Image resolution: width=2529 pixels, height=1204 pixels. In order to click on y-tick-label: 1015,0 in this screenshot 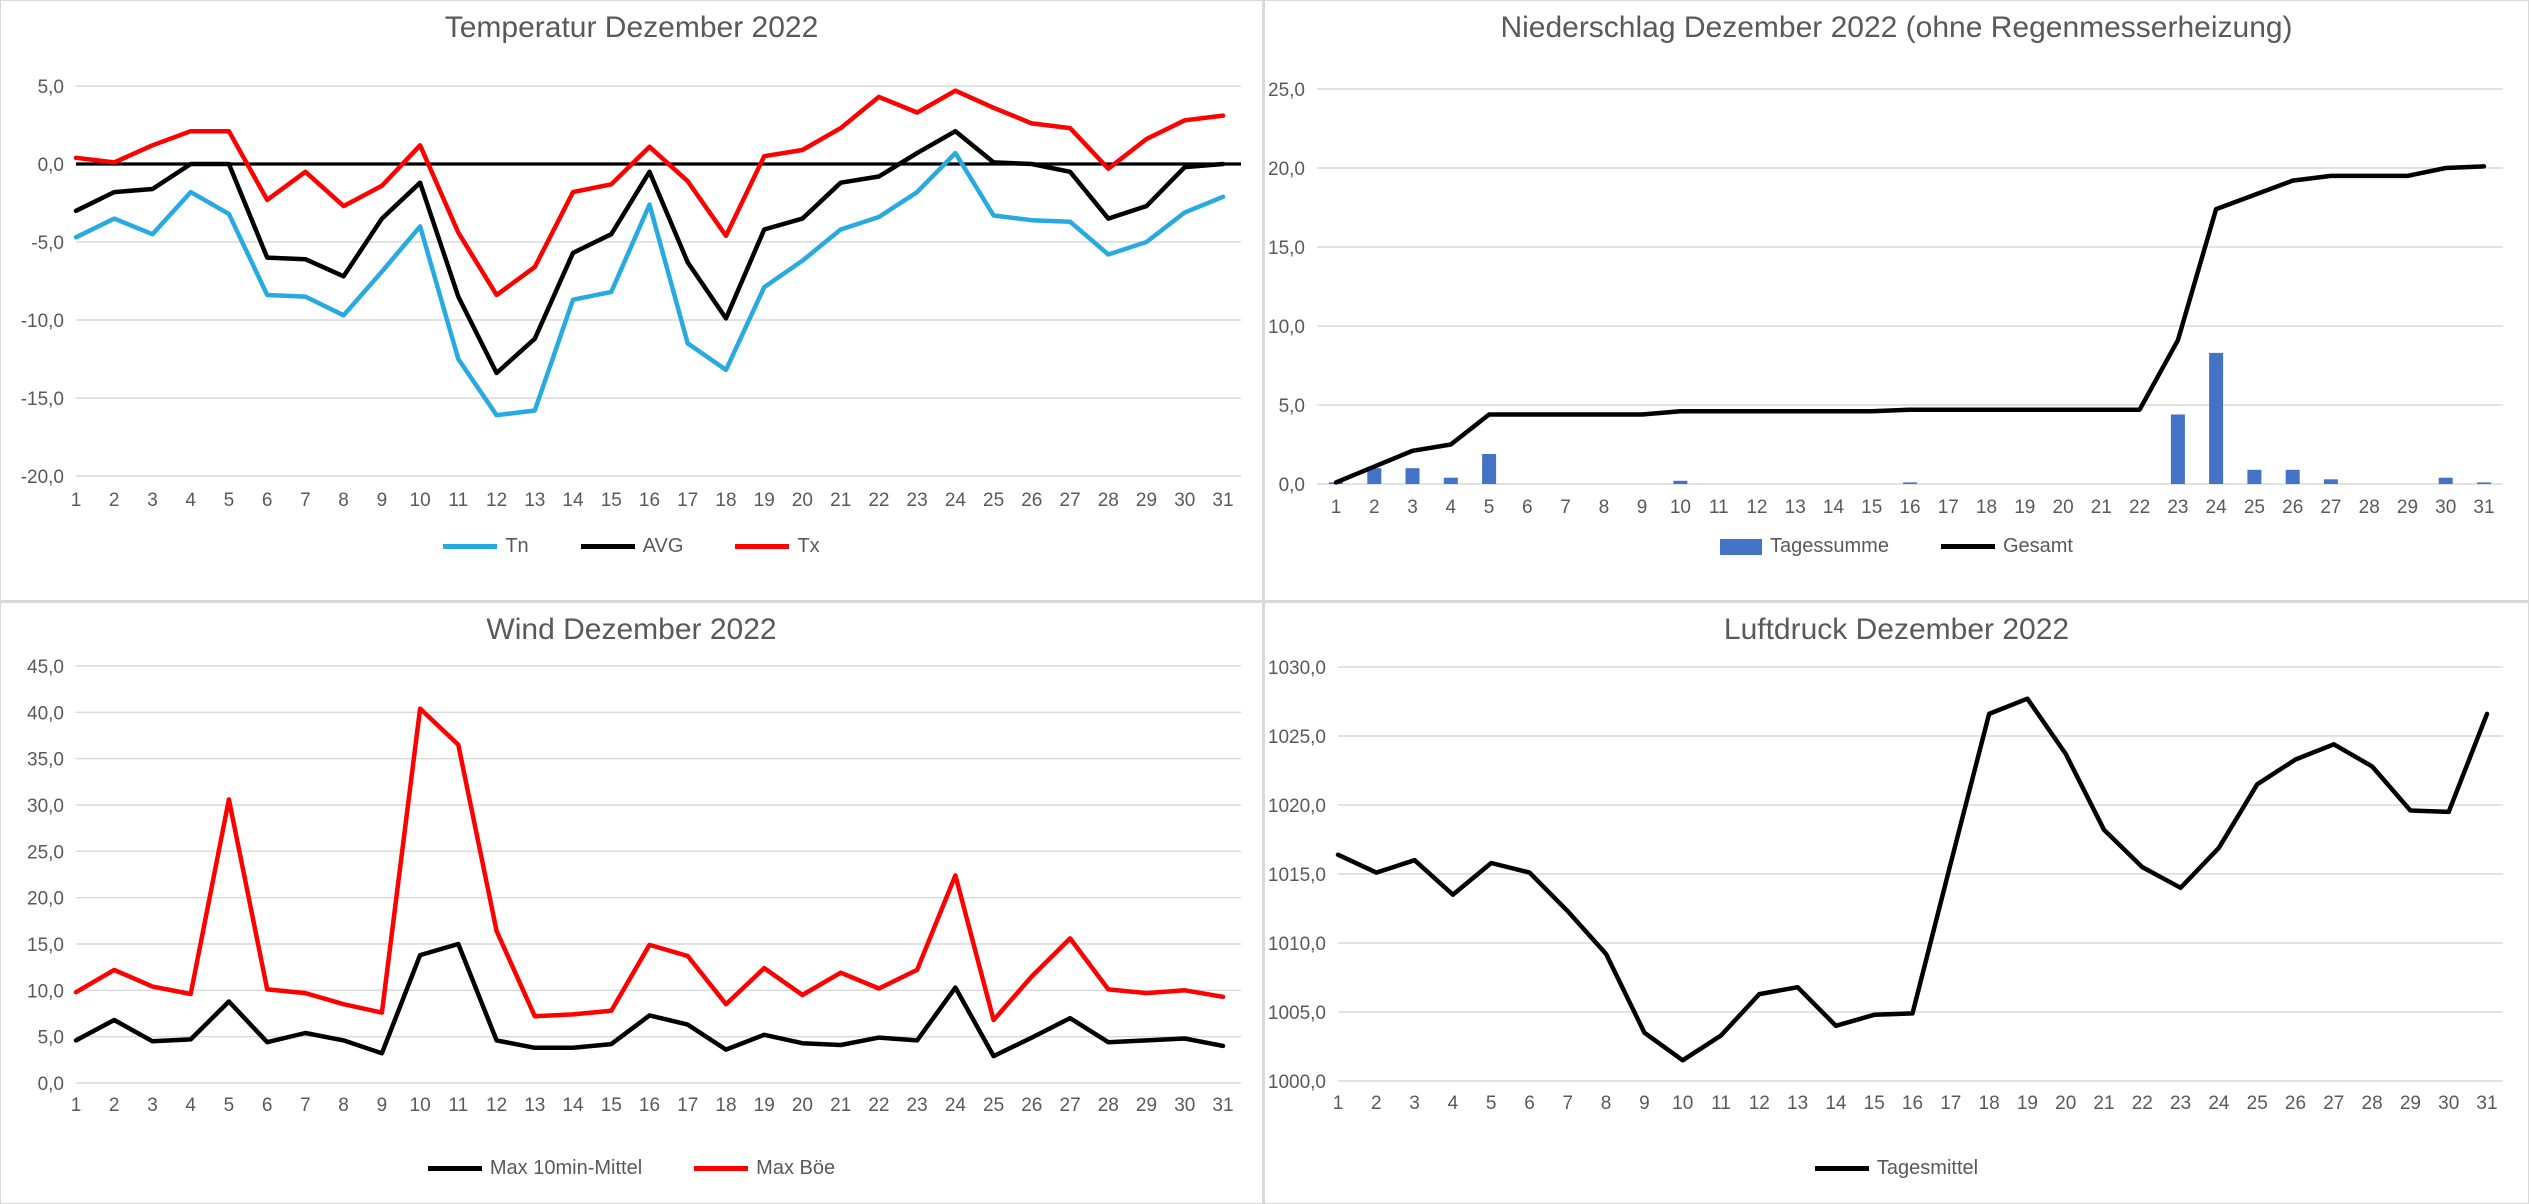, I will do `click(1297, 875)`.